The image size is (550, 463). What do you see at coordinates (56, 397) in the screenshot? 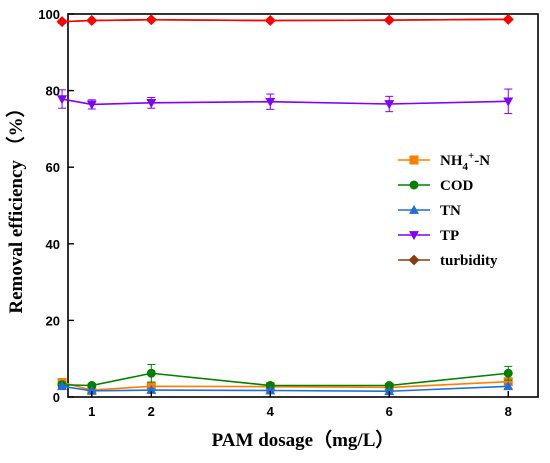
I see `y-tick-label: 0` at bounding box center [56, 397].